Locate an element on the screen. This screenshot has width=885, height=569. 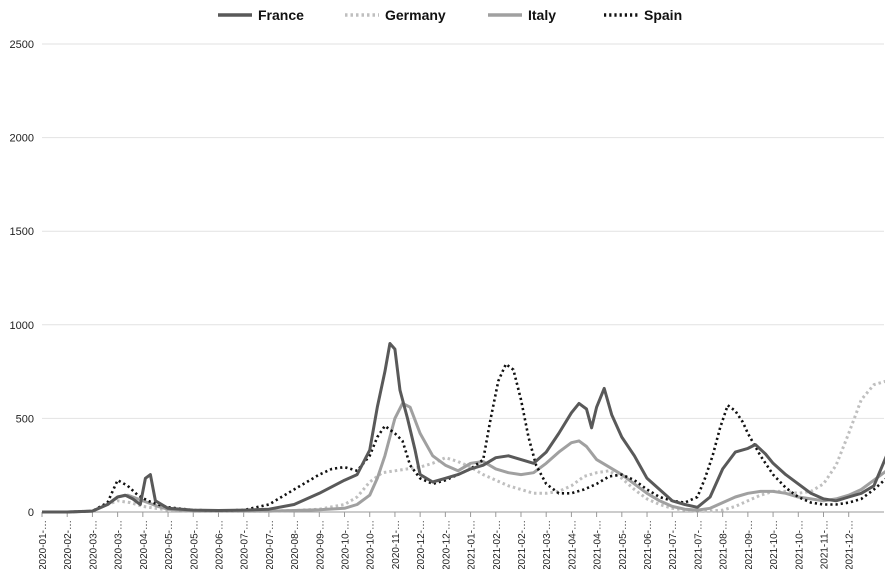
y-tick-label: 1000 is located at coordinates (22, 326).